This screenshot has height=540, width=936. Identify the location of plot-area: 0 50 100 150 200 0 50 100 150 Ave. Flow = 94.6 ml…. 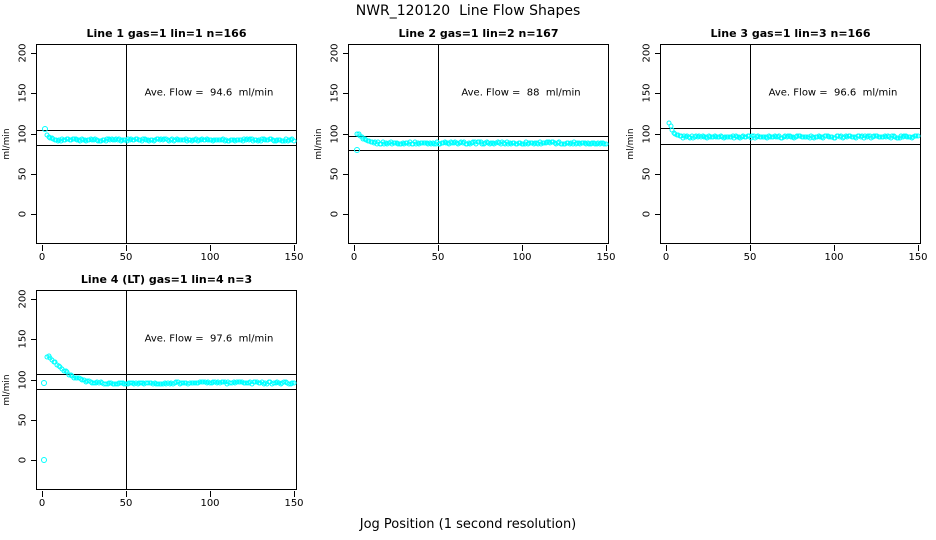
(161, 153).